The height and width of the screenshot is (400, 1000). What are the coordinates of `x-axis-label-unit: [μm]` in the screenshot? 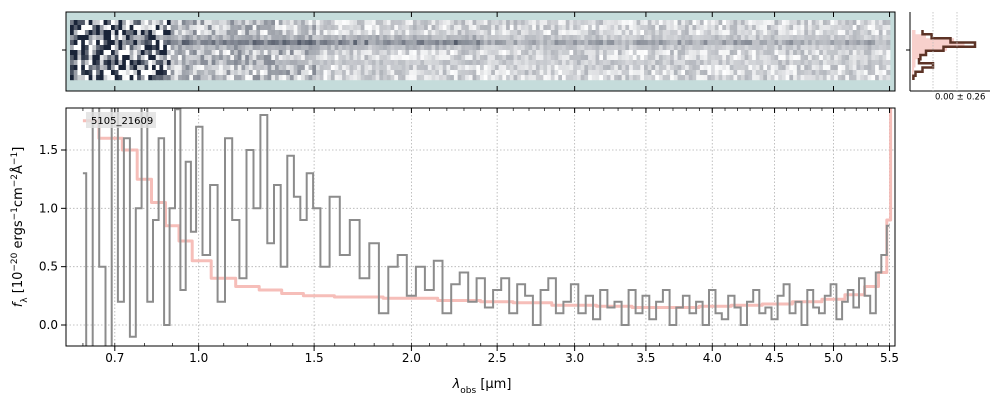 It's located at (493, 384).